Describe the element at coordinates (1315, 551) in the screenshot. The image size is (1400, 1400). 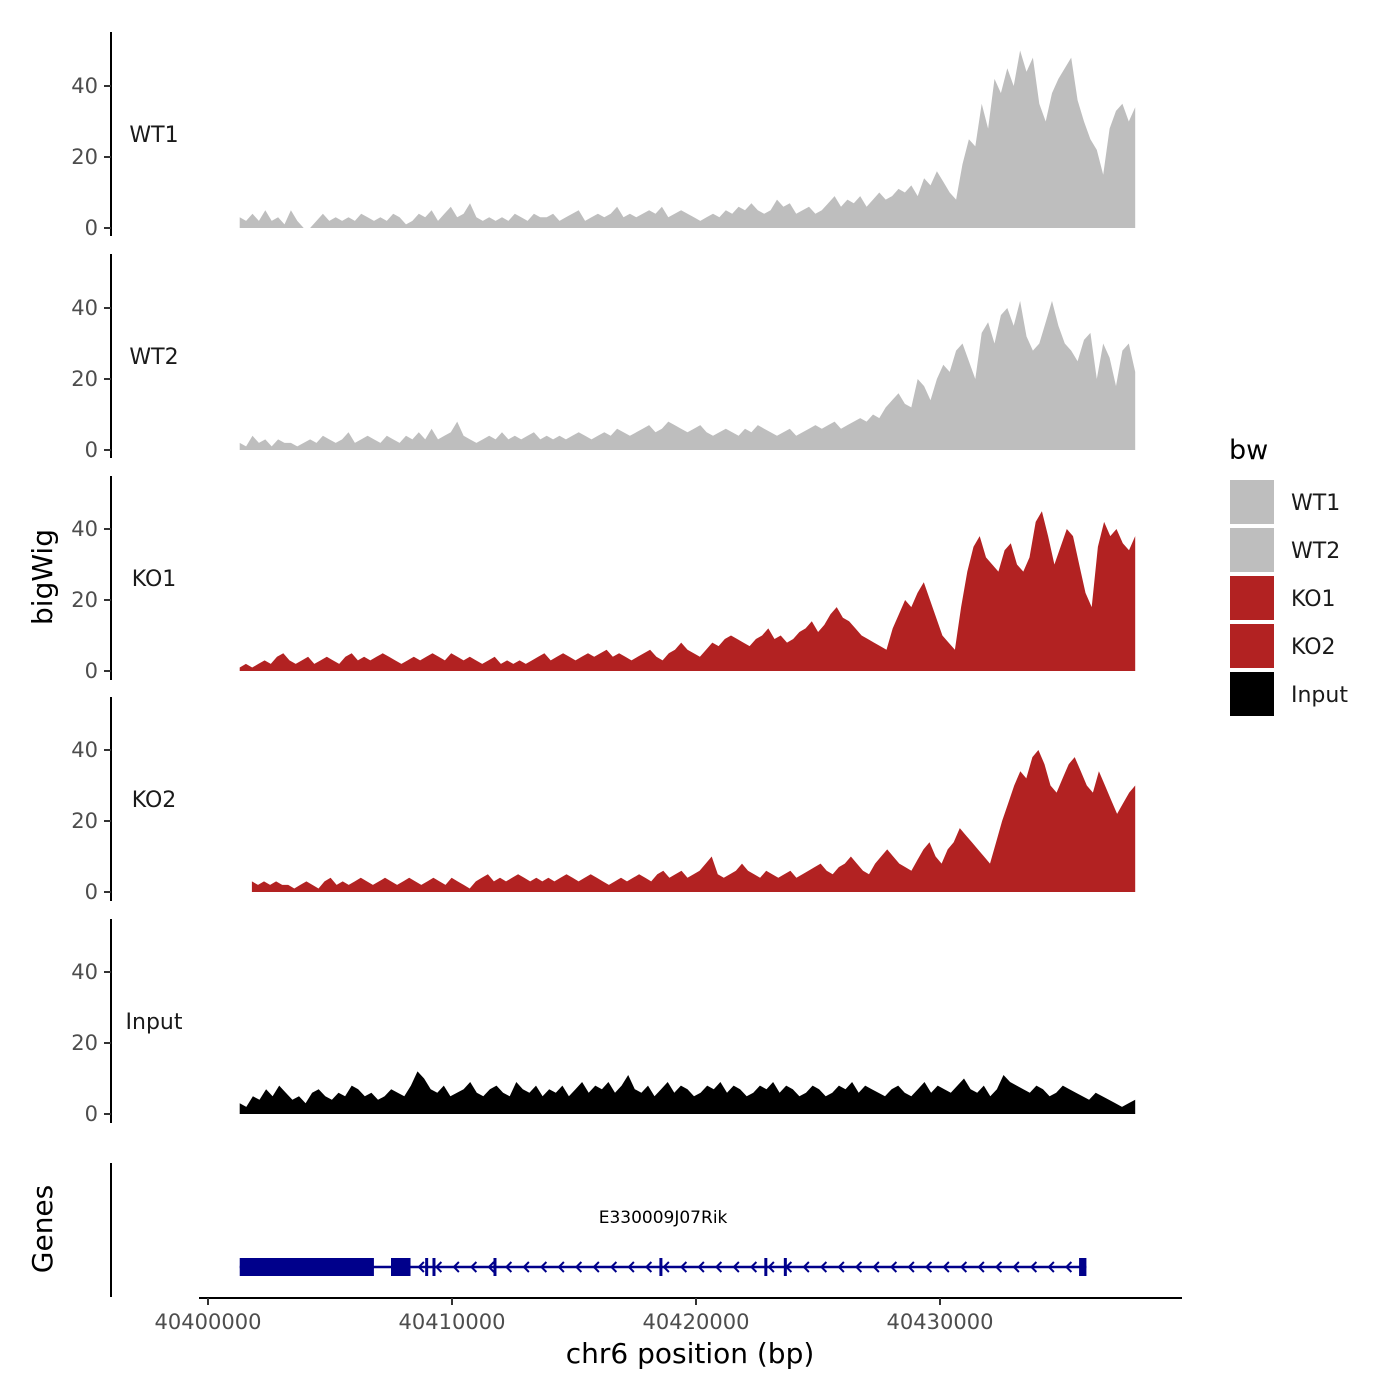
I see `legend-label-wt2: WT2` at that location.